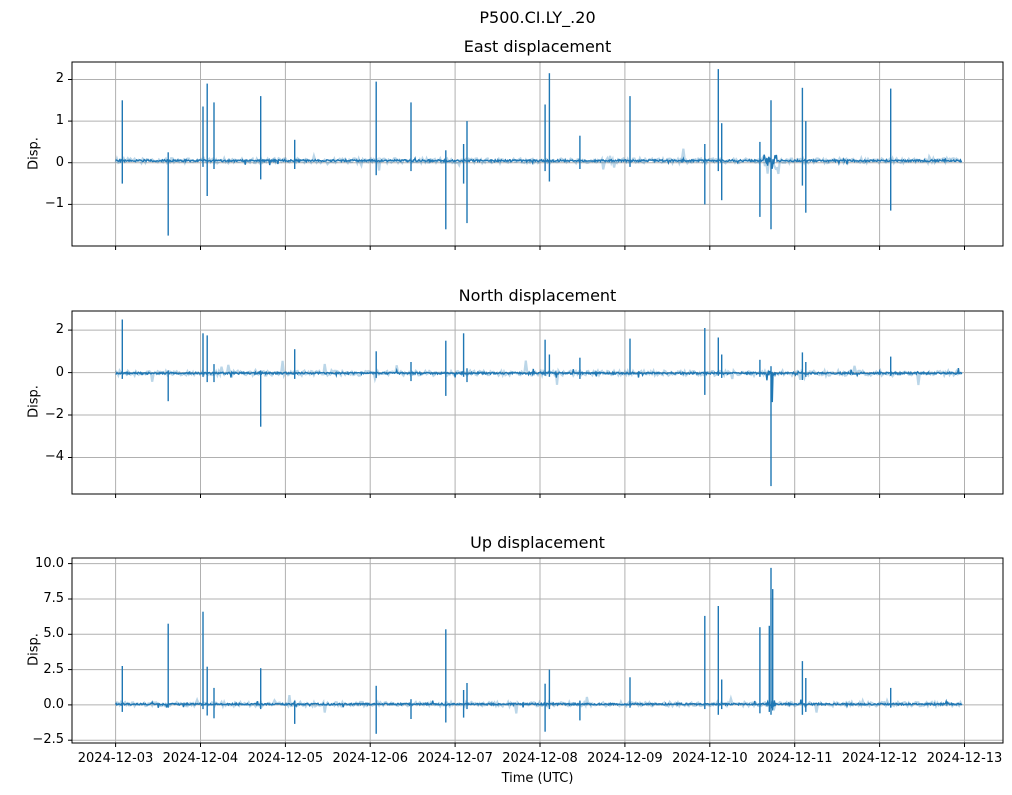 The image size is (1012, 795). I want to click on x-tick-label: 2024-12-09, so click(625, 758).